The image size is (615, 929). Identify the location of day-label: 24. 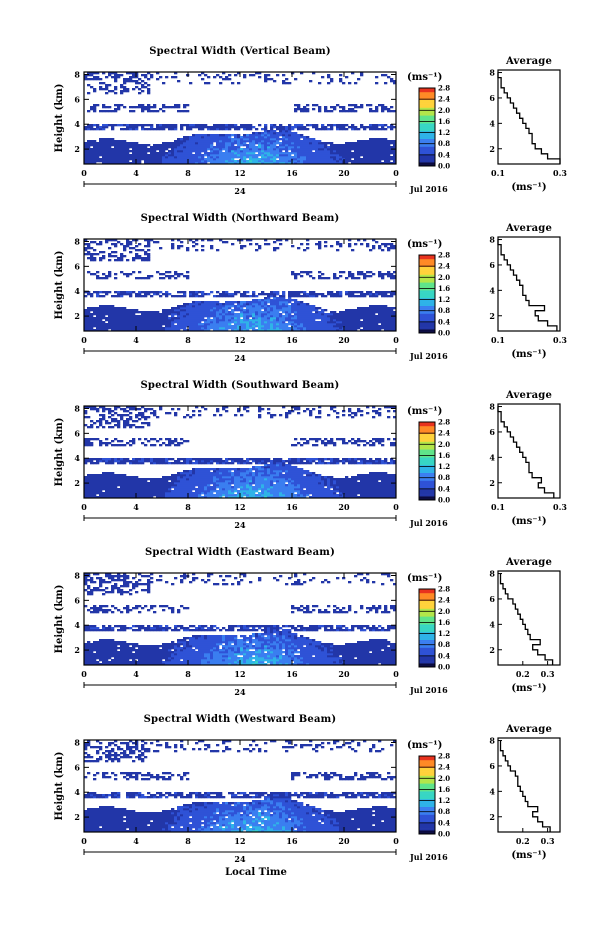
(240, 358).